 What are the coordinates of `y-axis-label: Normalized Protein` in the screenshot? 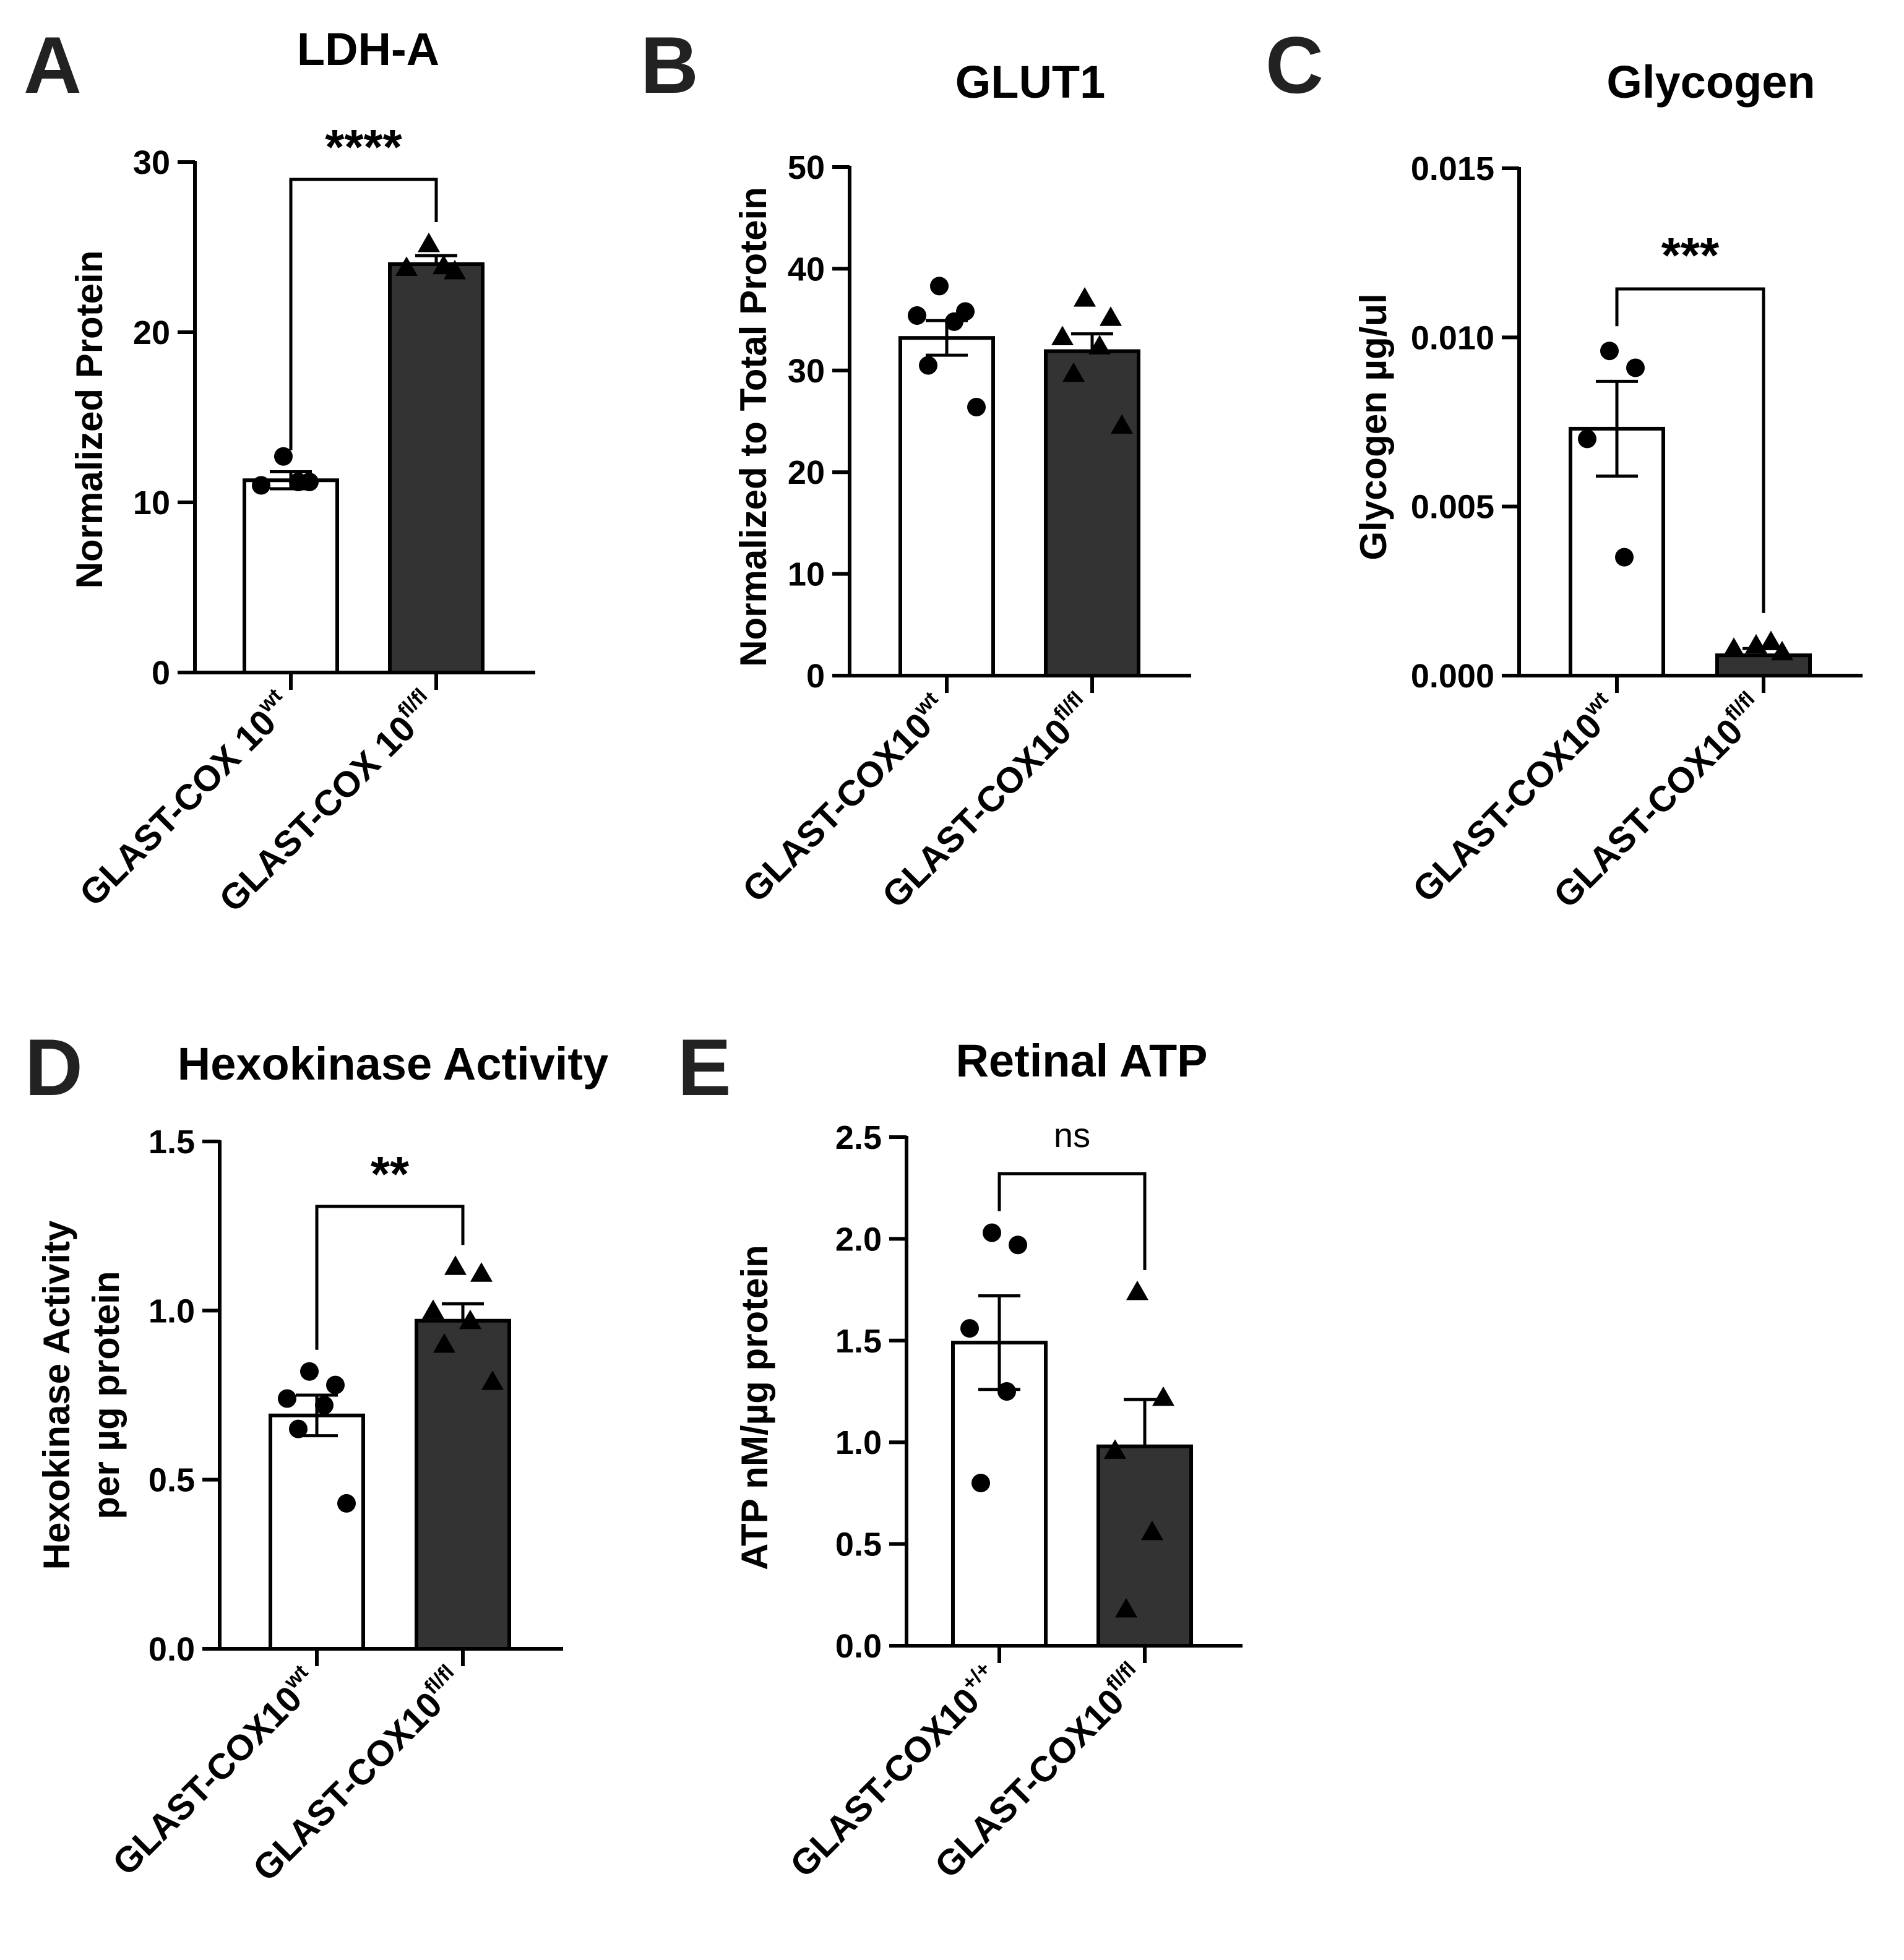 It's located at (89, 420).